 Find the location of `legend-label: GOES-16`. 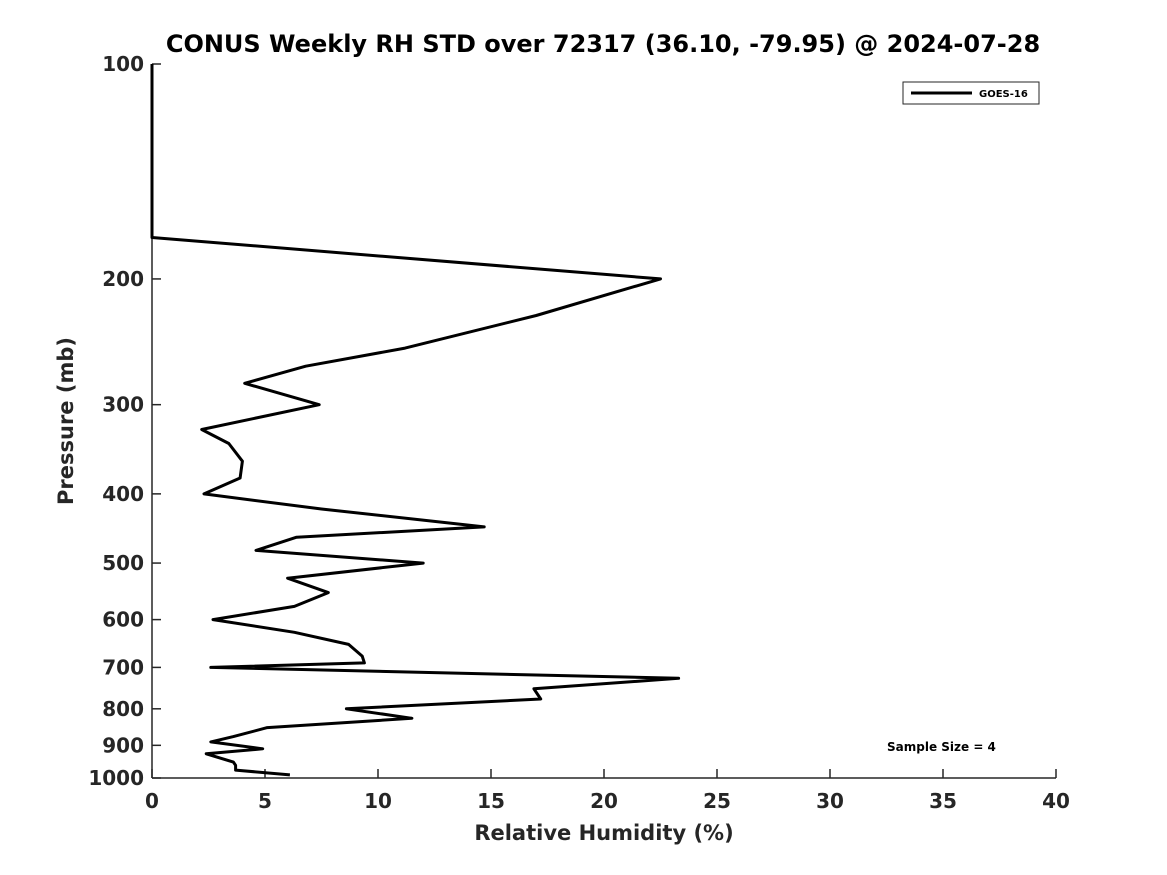

legend-label: GOES-16 is located at coordinates (1003, 94).